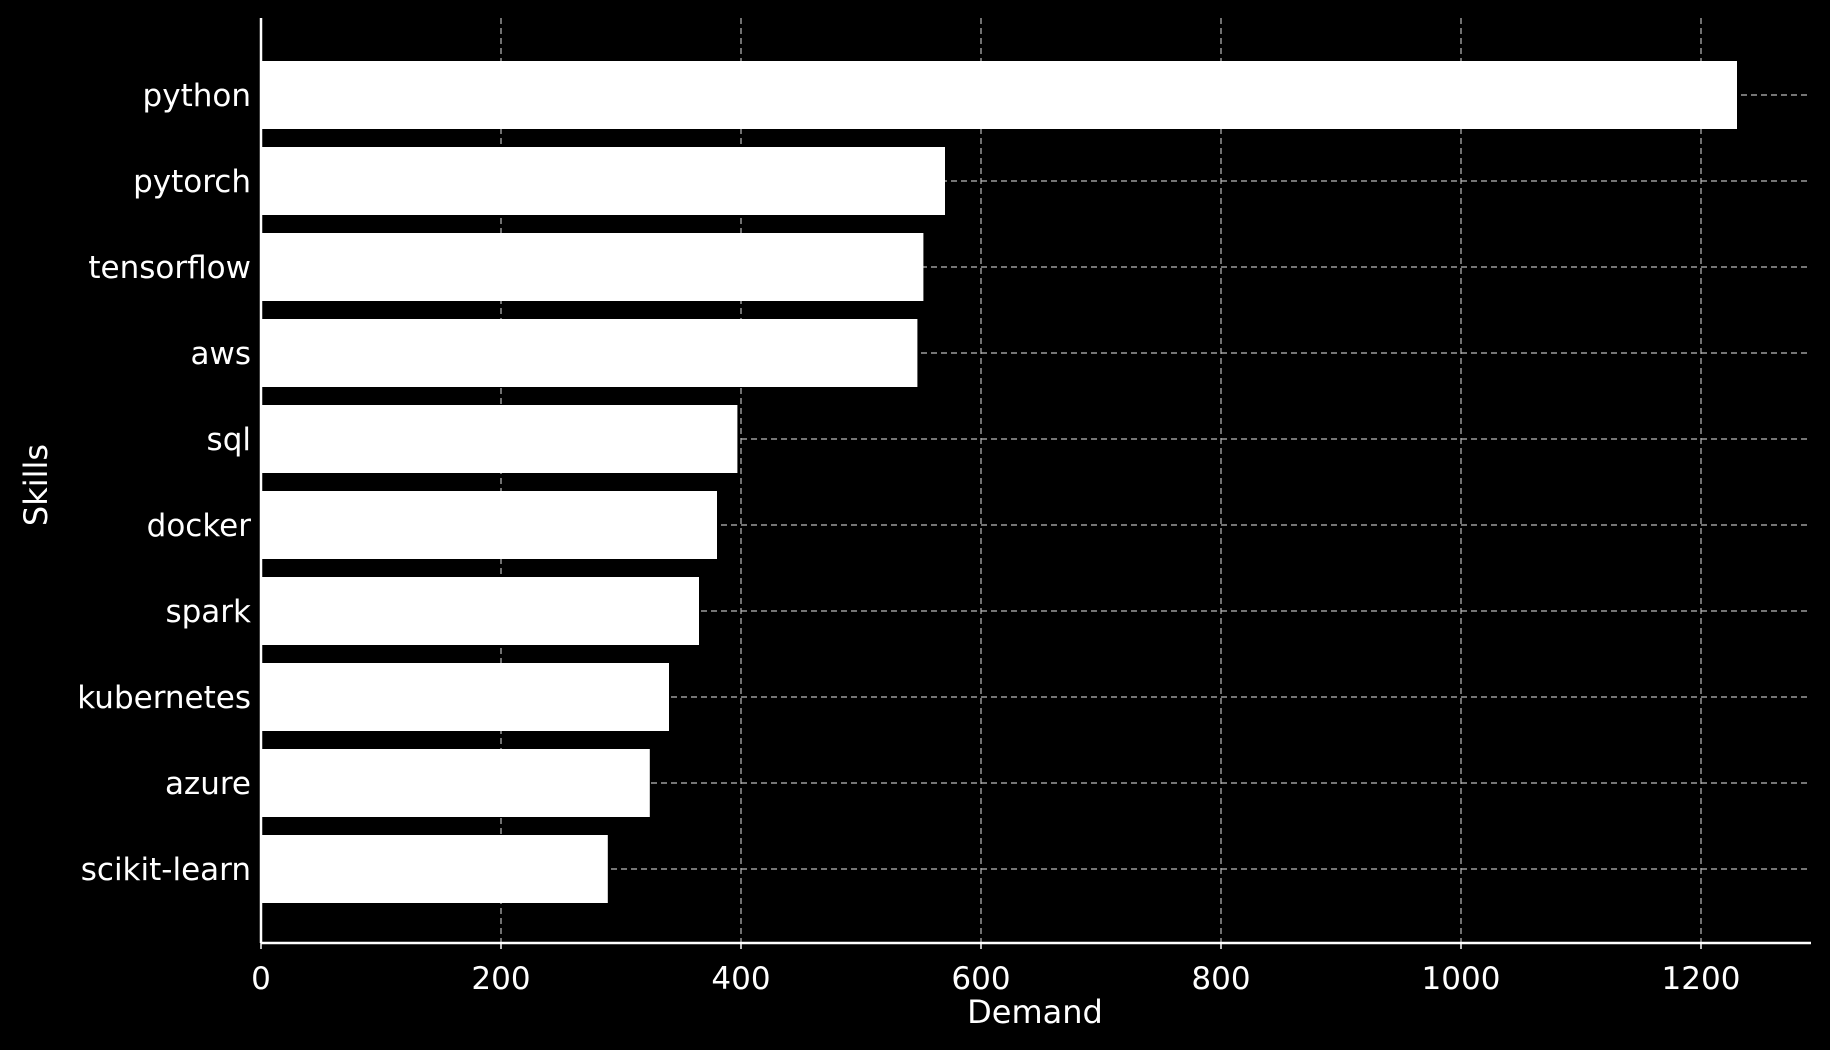 This screenshot has height=1050, width=1830. What do you see at coordinates (592, 267) in the screenshot?
I see `bar-tensorflow` at bounding box center [592, 267].